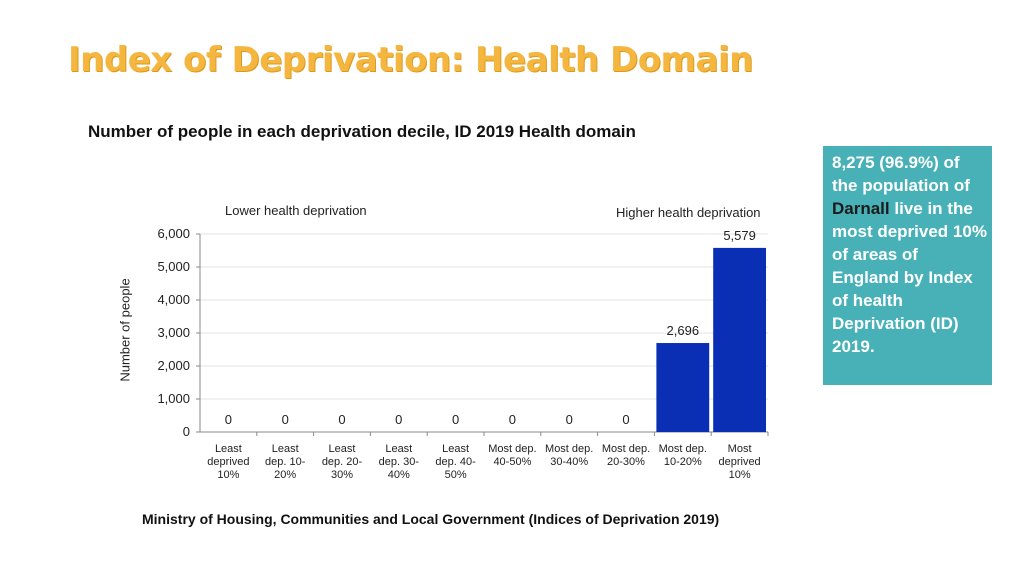  I want to click on x-tick-label: Least dep. 40-50%, so click(455, 462).